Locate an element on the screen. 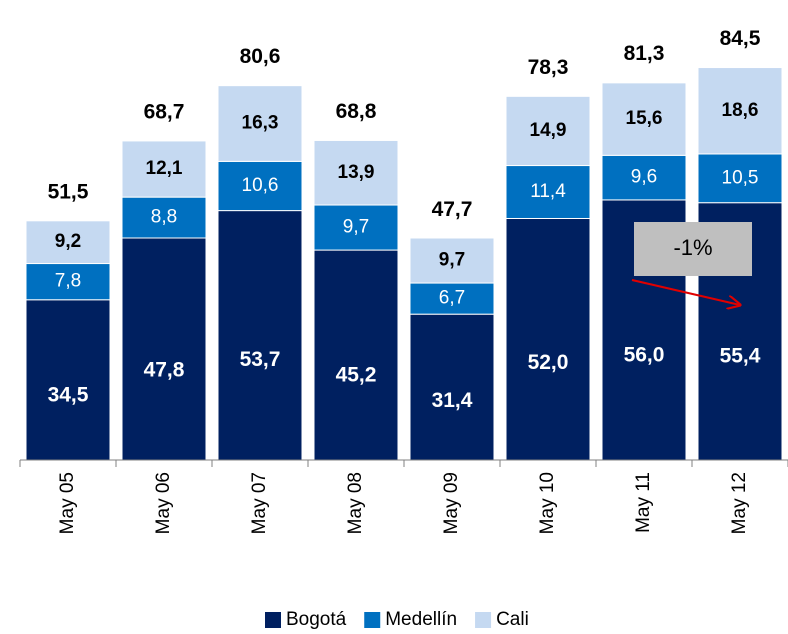 This screenshot has width=788, height=634. x-tick-label: May 06 is located at coordinates (163, 503).